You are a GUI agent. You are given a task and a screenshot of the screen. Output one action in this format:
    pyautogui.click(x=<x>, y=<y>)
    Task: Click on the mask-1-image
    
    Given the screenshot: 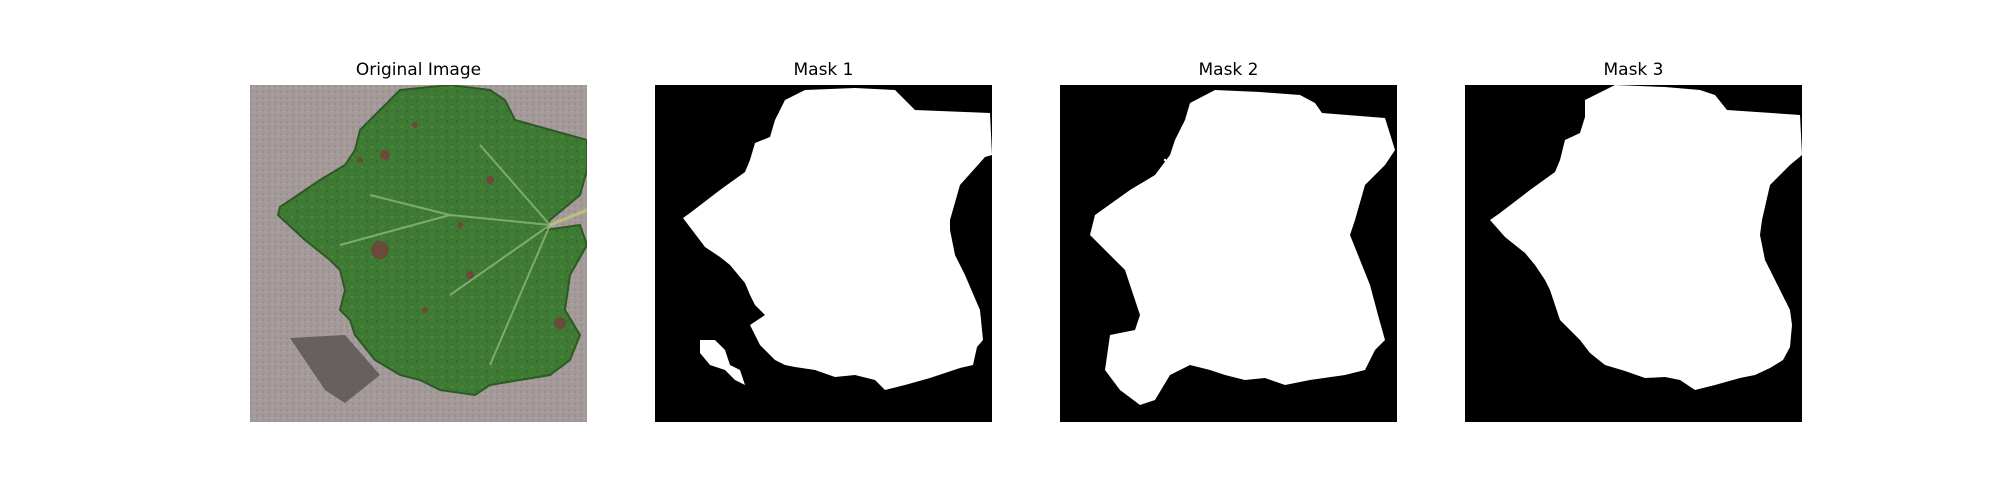 What is the action you would take?
    pyautogui.click(x=823, y=253)
    